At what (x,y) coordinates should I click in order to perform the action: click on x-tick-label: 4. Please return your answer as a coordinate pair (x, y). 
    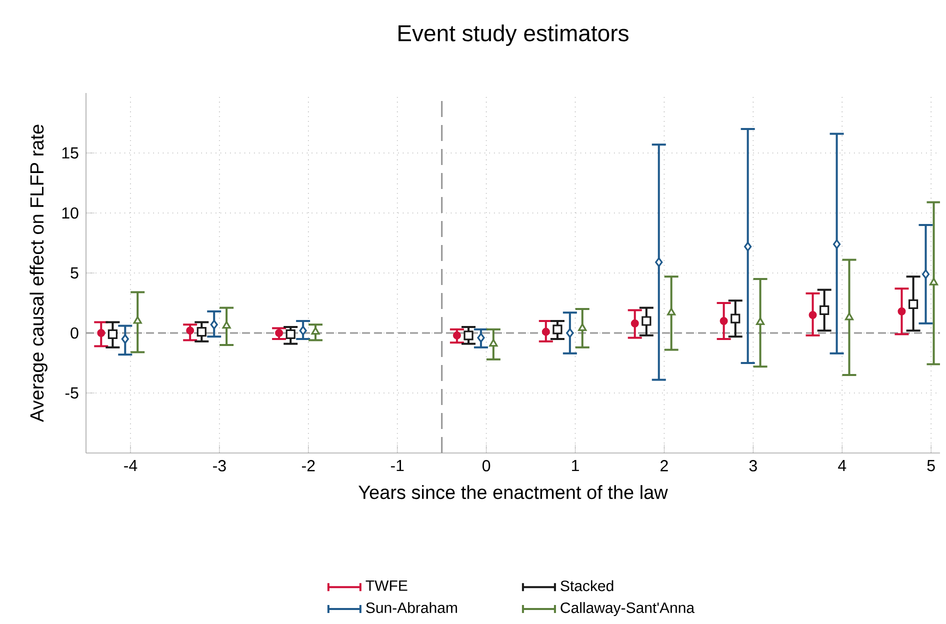
    Looking at the image, I should click on (842, 466).